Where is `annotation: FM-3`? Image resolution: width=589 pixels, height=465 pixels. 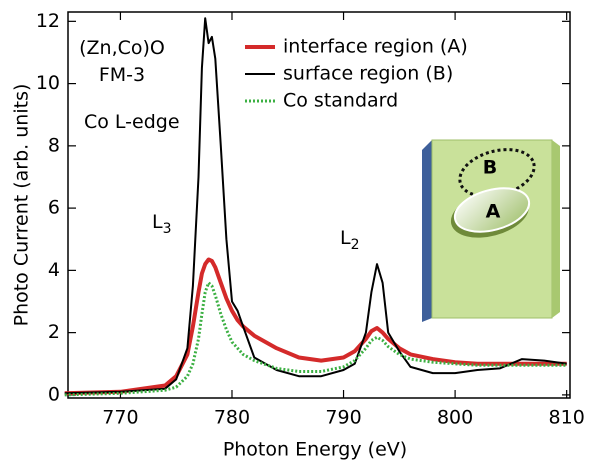
annotation: FM-3 is located at coordinates (122, 75).